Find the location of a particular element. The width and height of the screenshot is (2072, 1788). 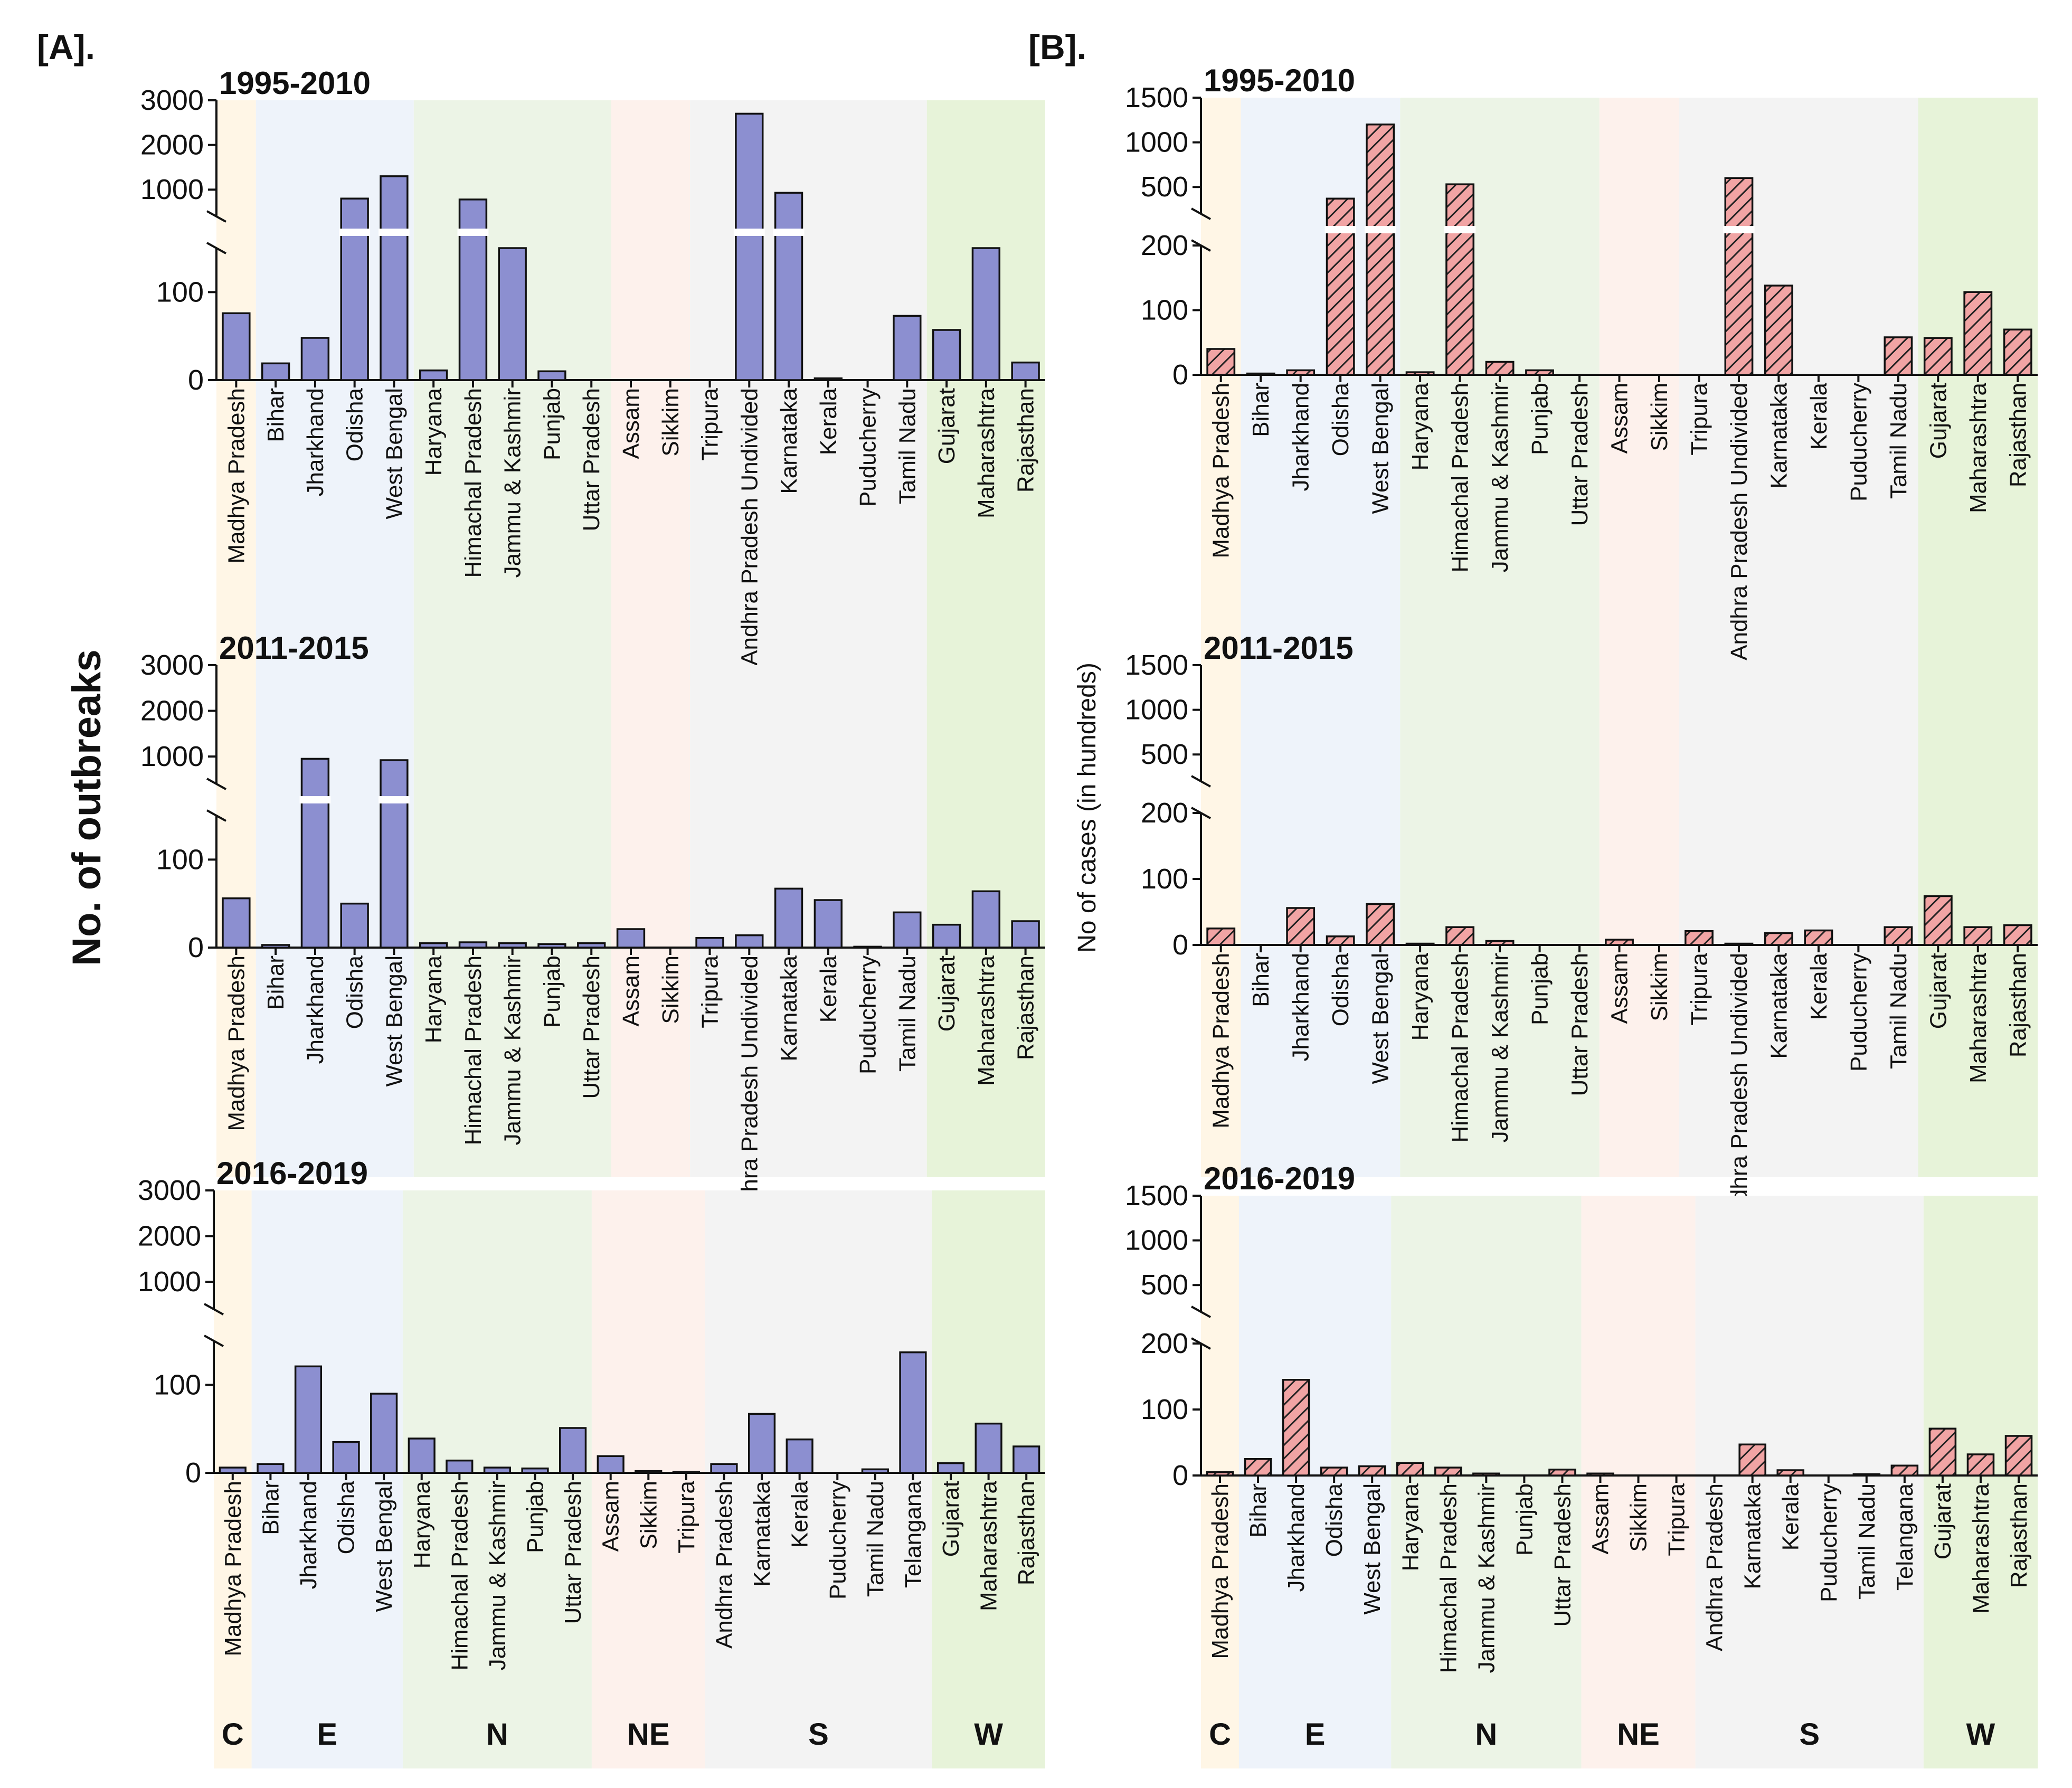

x-tick-label: Jharkhand is located at coordinates (1301, 1007).